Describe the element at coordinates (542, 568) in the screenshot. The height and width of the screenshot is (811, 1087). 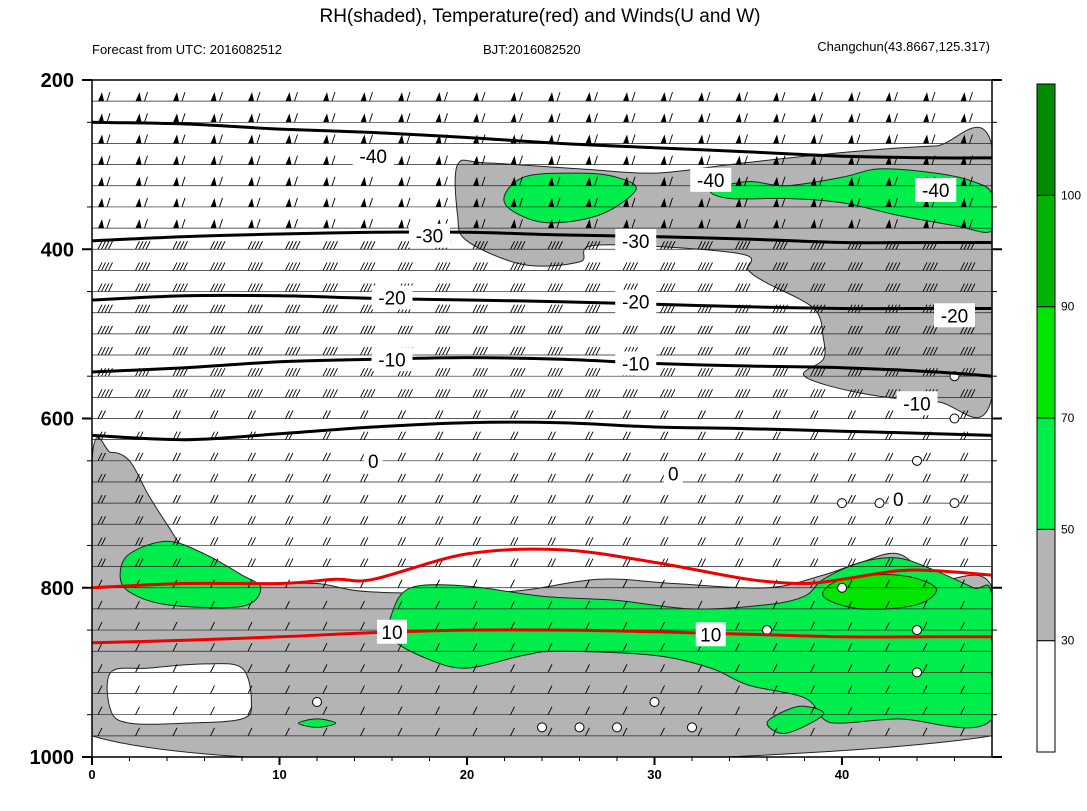
I see `temperature-contour` at that location.